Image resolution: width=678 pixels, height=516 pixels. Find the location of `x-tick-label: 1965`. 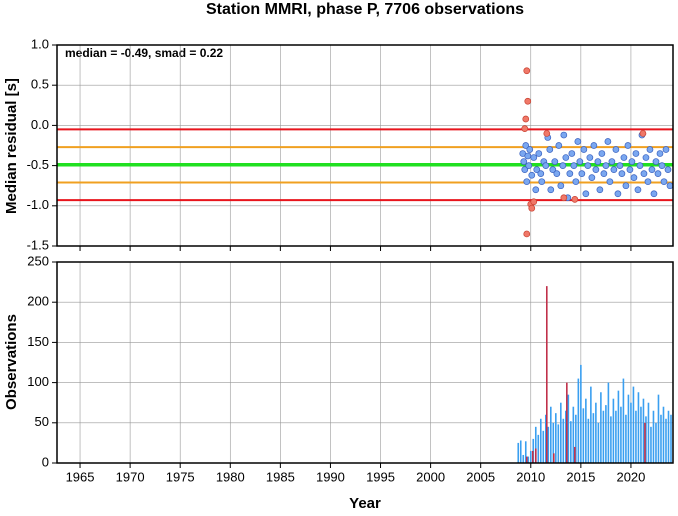

x-tick-label: 1965 is located at coordinates (80, 476).